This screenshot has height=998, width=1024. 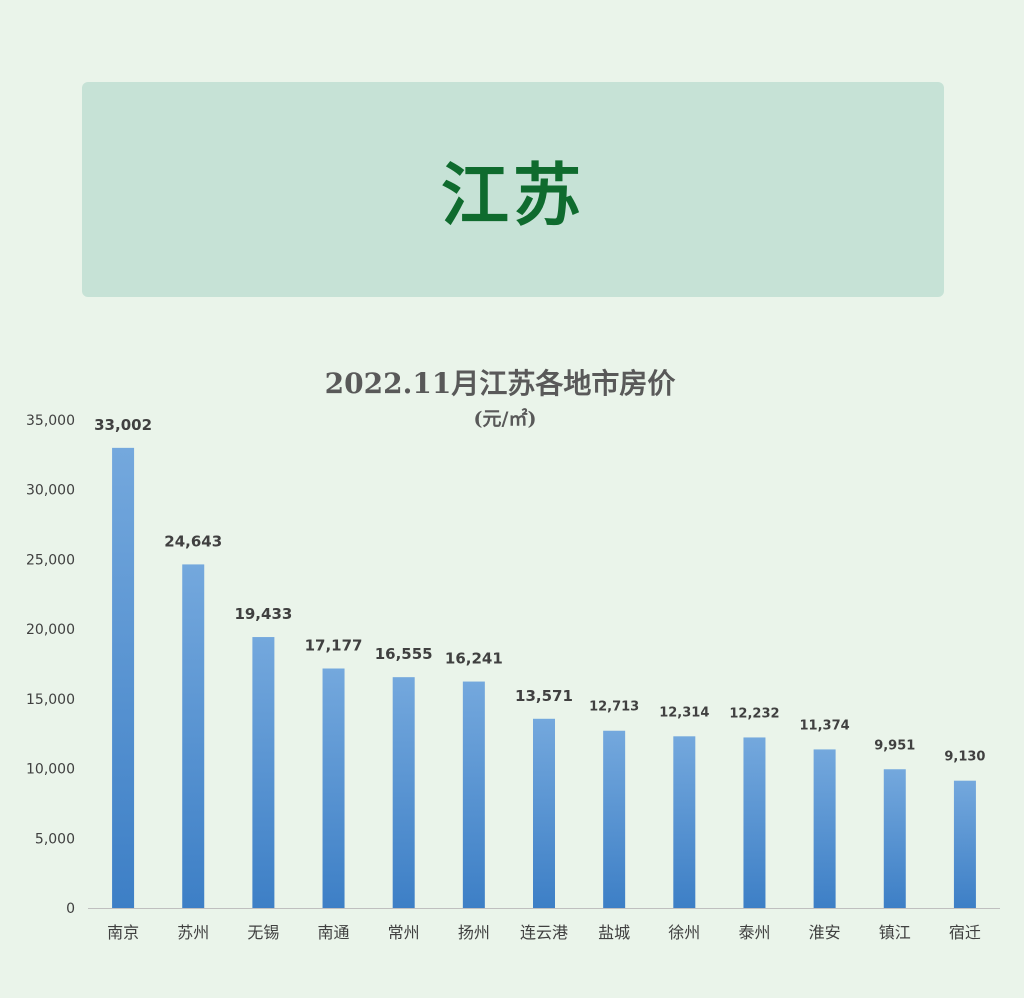 What do you see at coordinates (193, 541) in the screenshot?
I see `data-label: 24,643` at bounding box center [193, 541].